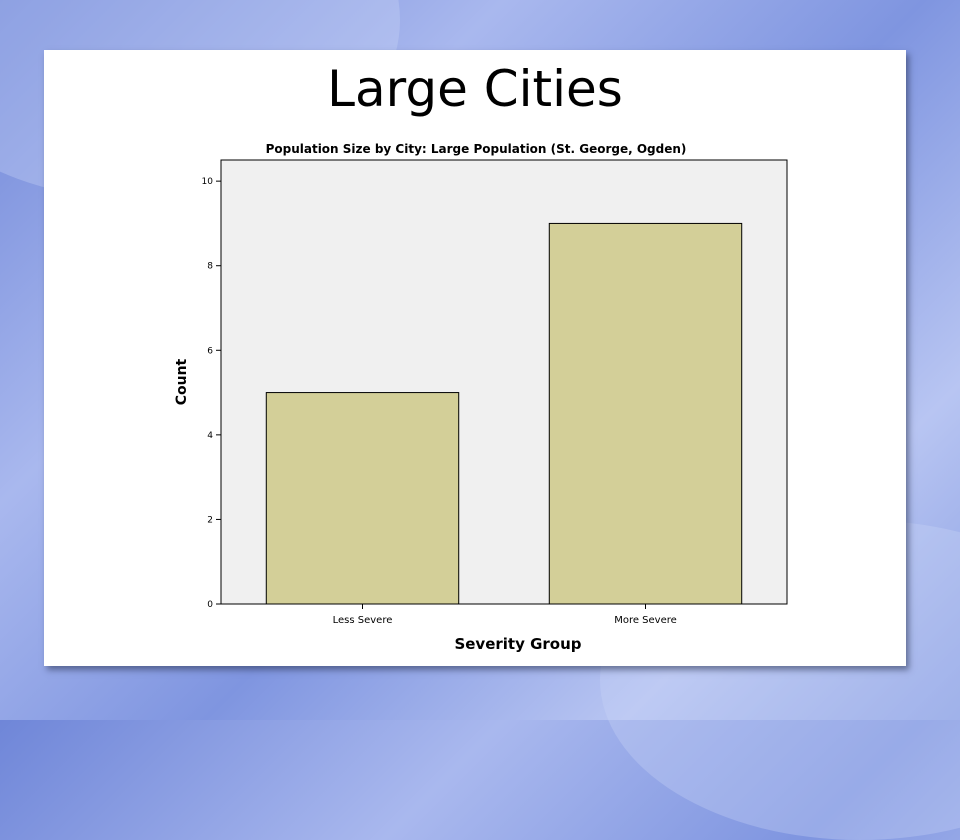 The width and height of the screenshot is (960, 840). Describe the element at coordinates (182, 381) in the screenshot. I see `y-axis-label: Count` at that location.